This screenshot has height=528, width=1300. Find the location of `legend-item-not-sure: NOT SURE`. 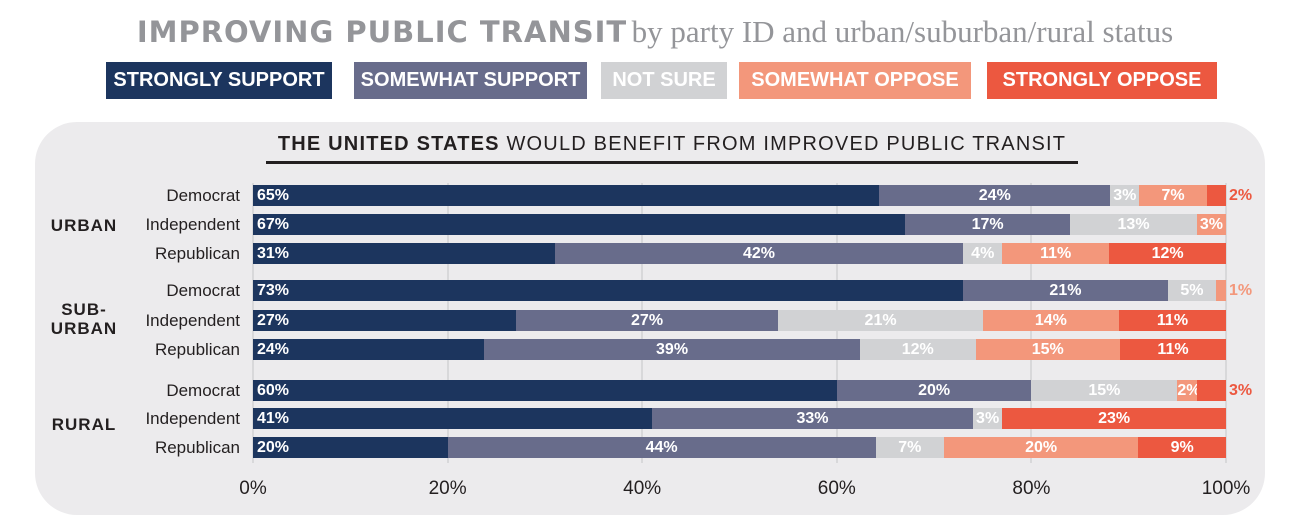

legend-item-not-sure: NOT SURE is located at coordinates (664, 80).